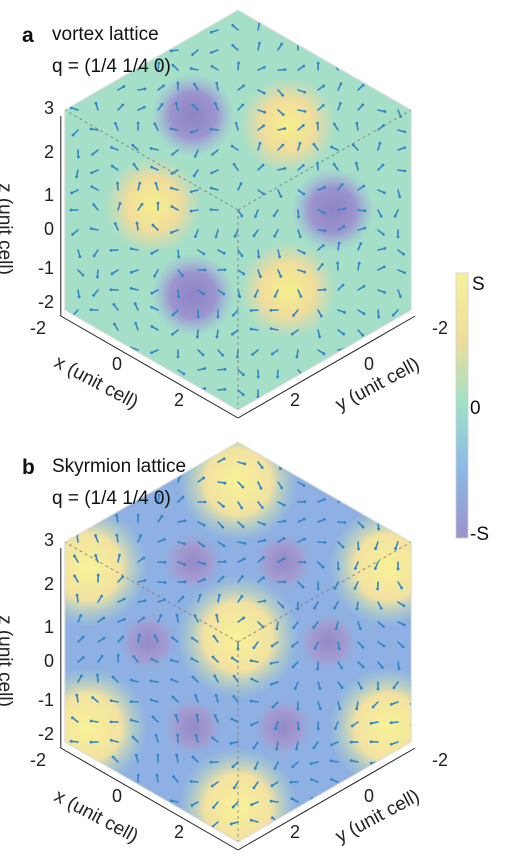 The image size is (513, 867). I want to click on panel-b-z-tick: 0, so click(49, 661).